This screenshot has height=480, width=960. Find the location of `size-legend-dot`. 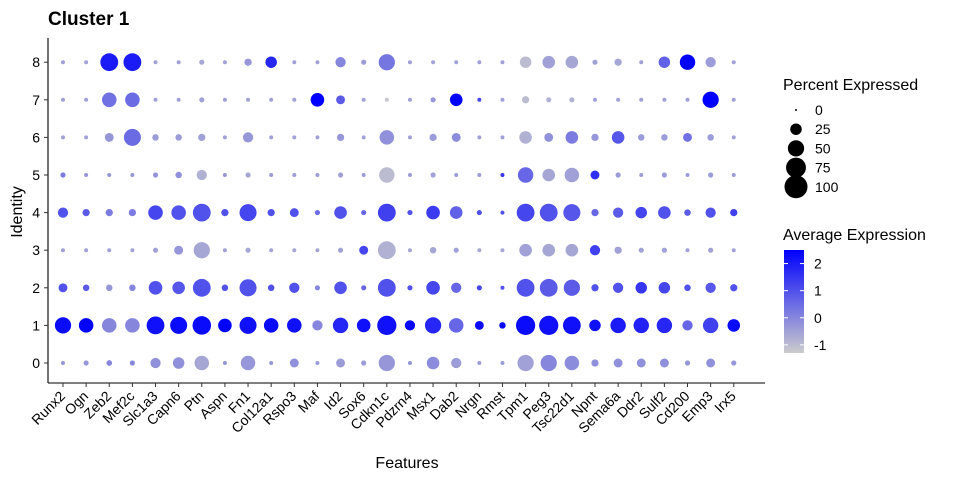

size-legend-dot is located at coordinates (796, 129).